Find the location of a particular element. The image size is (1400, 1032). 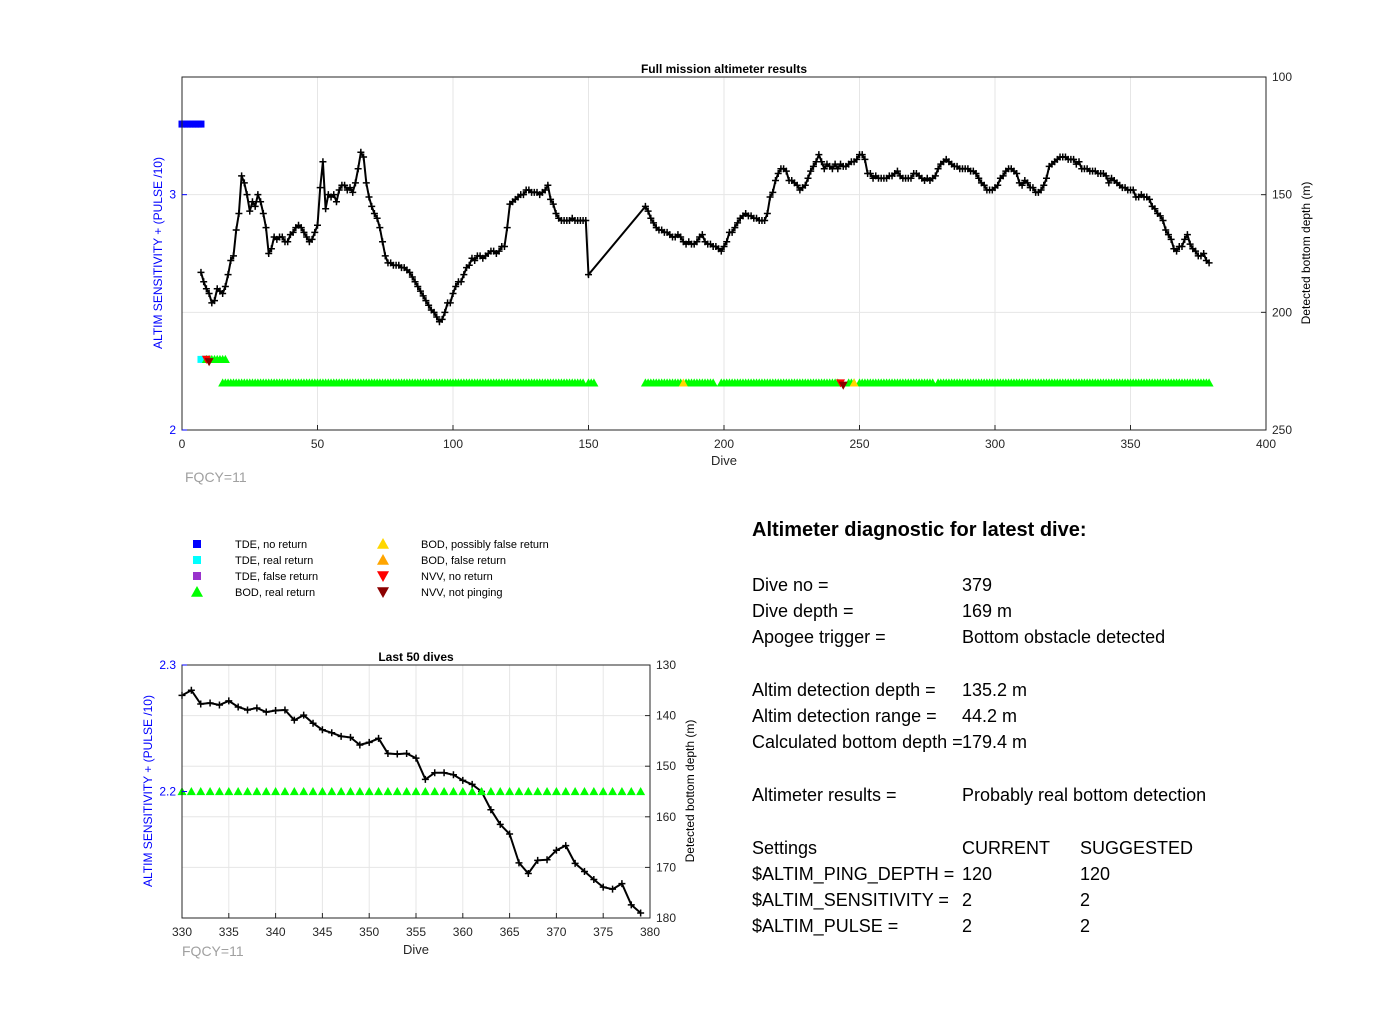

setting-current: 2 is located at coordinates (967, 900).